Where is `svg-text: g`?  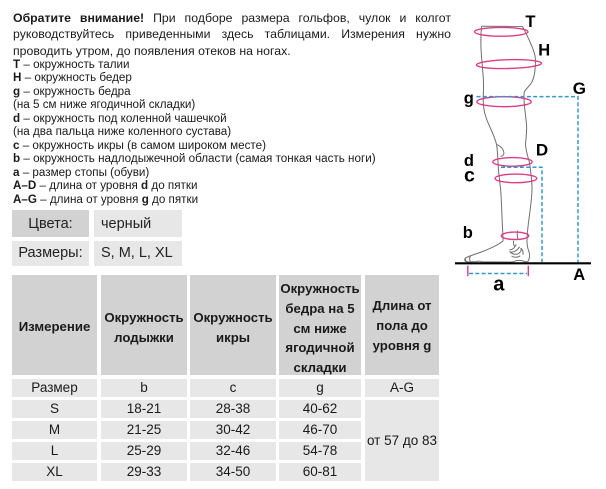
svg-text: g is located at coordinates (469, 99).